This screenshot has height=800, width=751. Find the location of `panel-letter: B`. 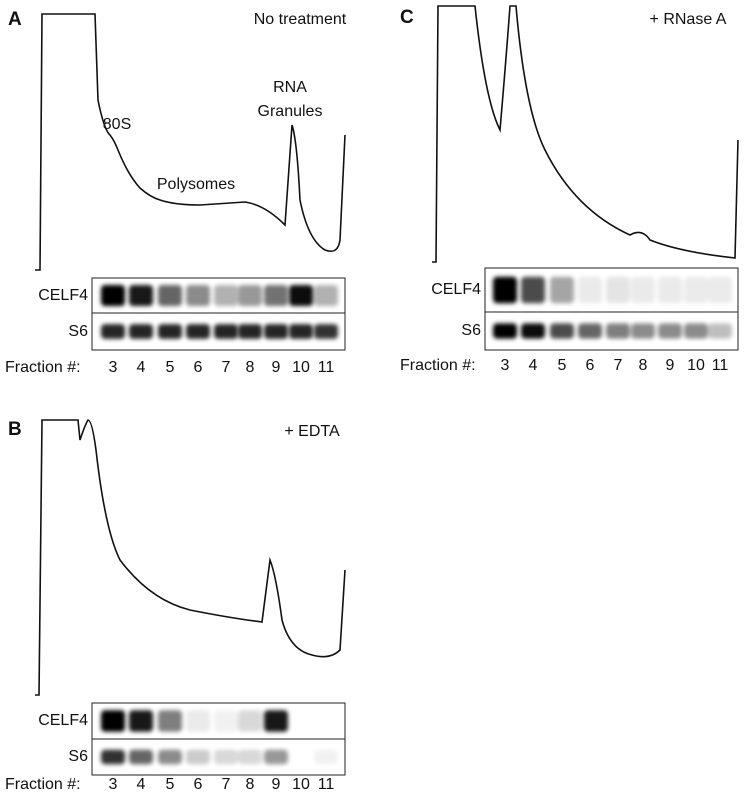

panel-letter: B is located at coordinates (15, 429).